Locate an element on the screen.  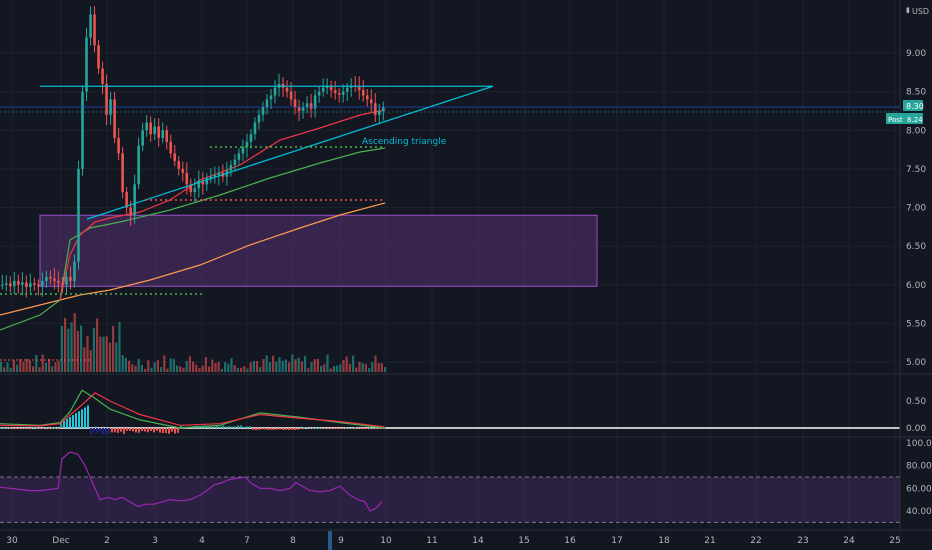
time-axis: 30 Dec 2 3 4 7 8 9 10 11 14 15 16 17 18 21 22 23 24 25 is located at coordinates (453, 540).